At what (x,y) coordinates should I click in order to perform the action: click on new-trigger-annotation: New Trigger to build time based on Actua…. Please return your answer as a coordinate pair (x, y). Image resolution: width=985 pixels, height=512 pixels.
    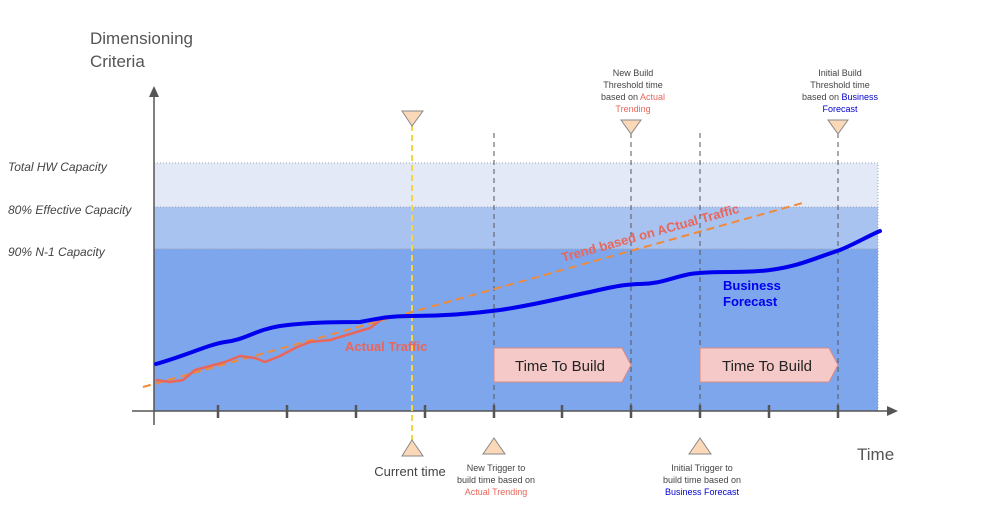
    Looking at the image, I should click on (496, 480).